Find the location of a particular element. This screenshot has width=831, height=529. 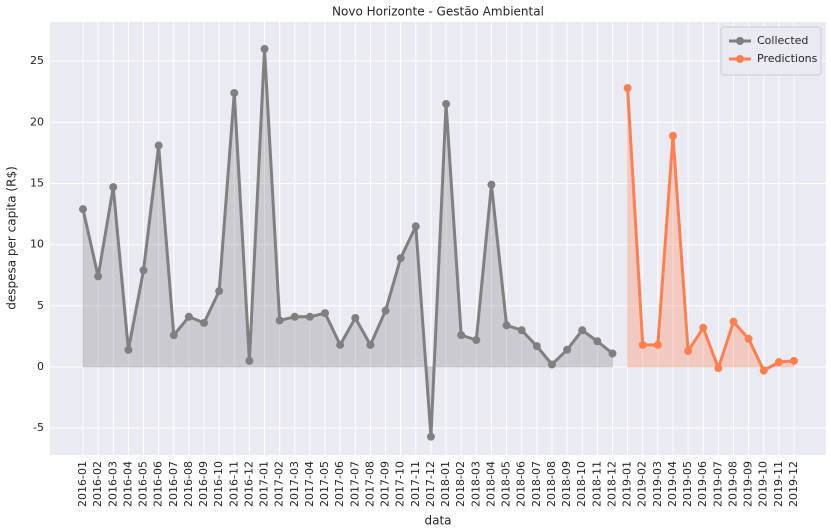

x-tick-label: 2019-07 is located at coordinates (717, 484).